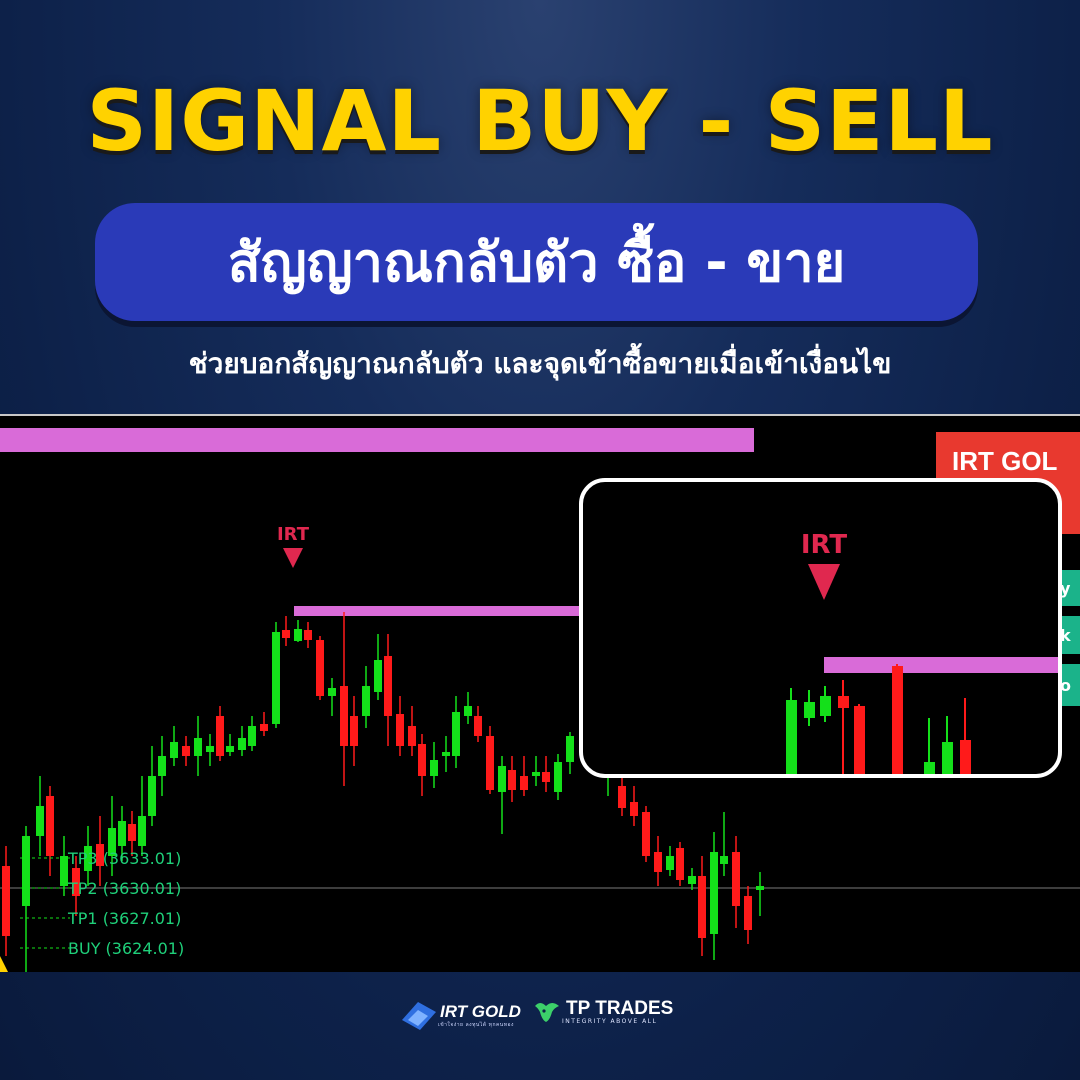 The width and height of the screenshot is (1080, 1080). What do you see at coordinates (620, 1008) in the screenshot?
I see `tp-trades-brand: TP TRADES` at bounding box center [620, 1008].